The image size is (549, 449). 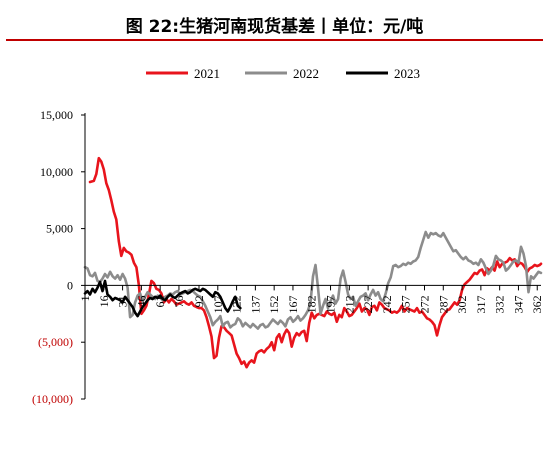 I want to click on x-tick-label: 227, so click(x=368, y=304).